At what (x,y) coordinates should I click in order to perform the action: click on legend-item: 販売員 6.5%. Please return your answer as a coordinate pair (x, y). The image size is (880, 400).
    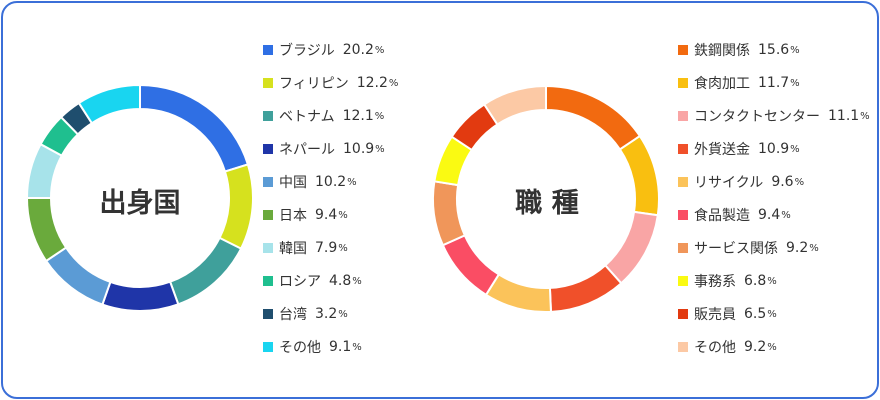
    Looking at the image, I should click on (727, 314).